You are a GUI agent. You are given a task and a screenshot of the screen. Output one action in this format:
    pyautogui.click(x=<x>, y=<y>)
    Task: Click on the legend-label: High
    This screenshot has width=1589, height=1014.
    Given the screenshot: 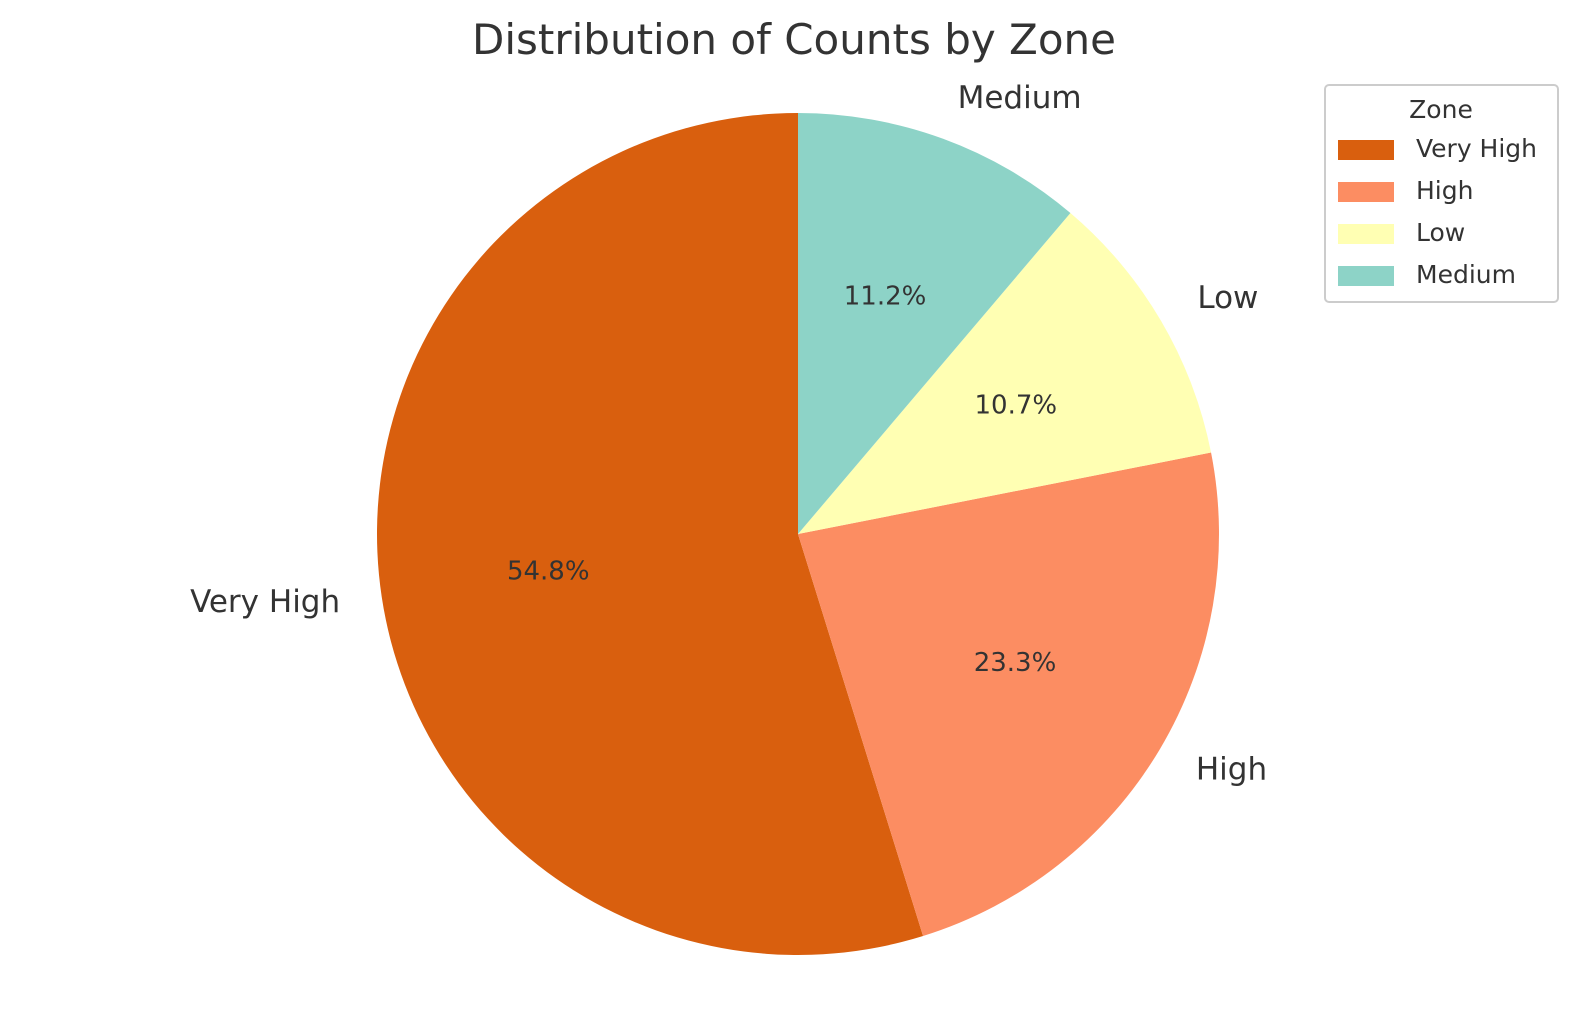 What is the action you would take?
    pyautogui.click(x=1444, y=190)
    